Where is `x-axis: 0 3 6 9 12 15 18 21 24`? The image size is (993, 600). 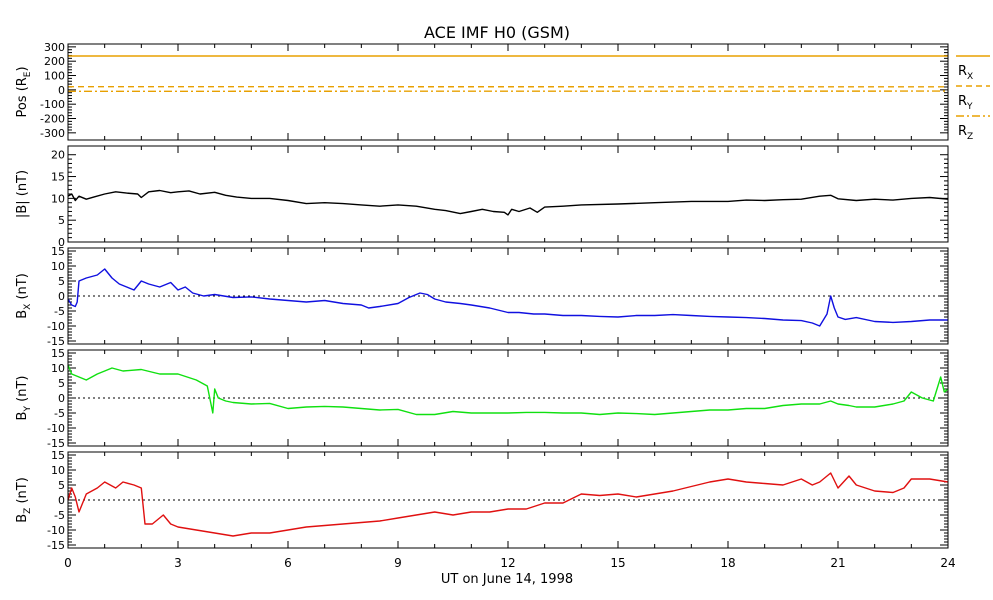
x-axis: 0 3 6 9 12 15 18 21 24 is located at coordinates (509, 563).